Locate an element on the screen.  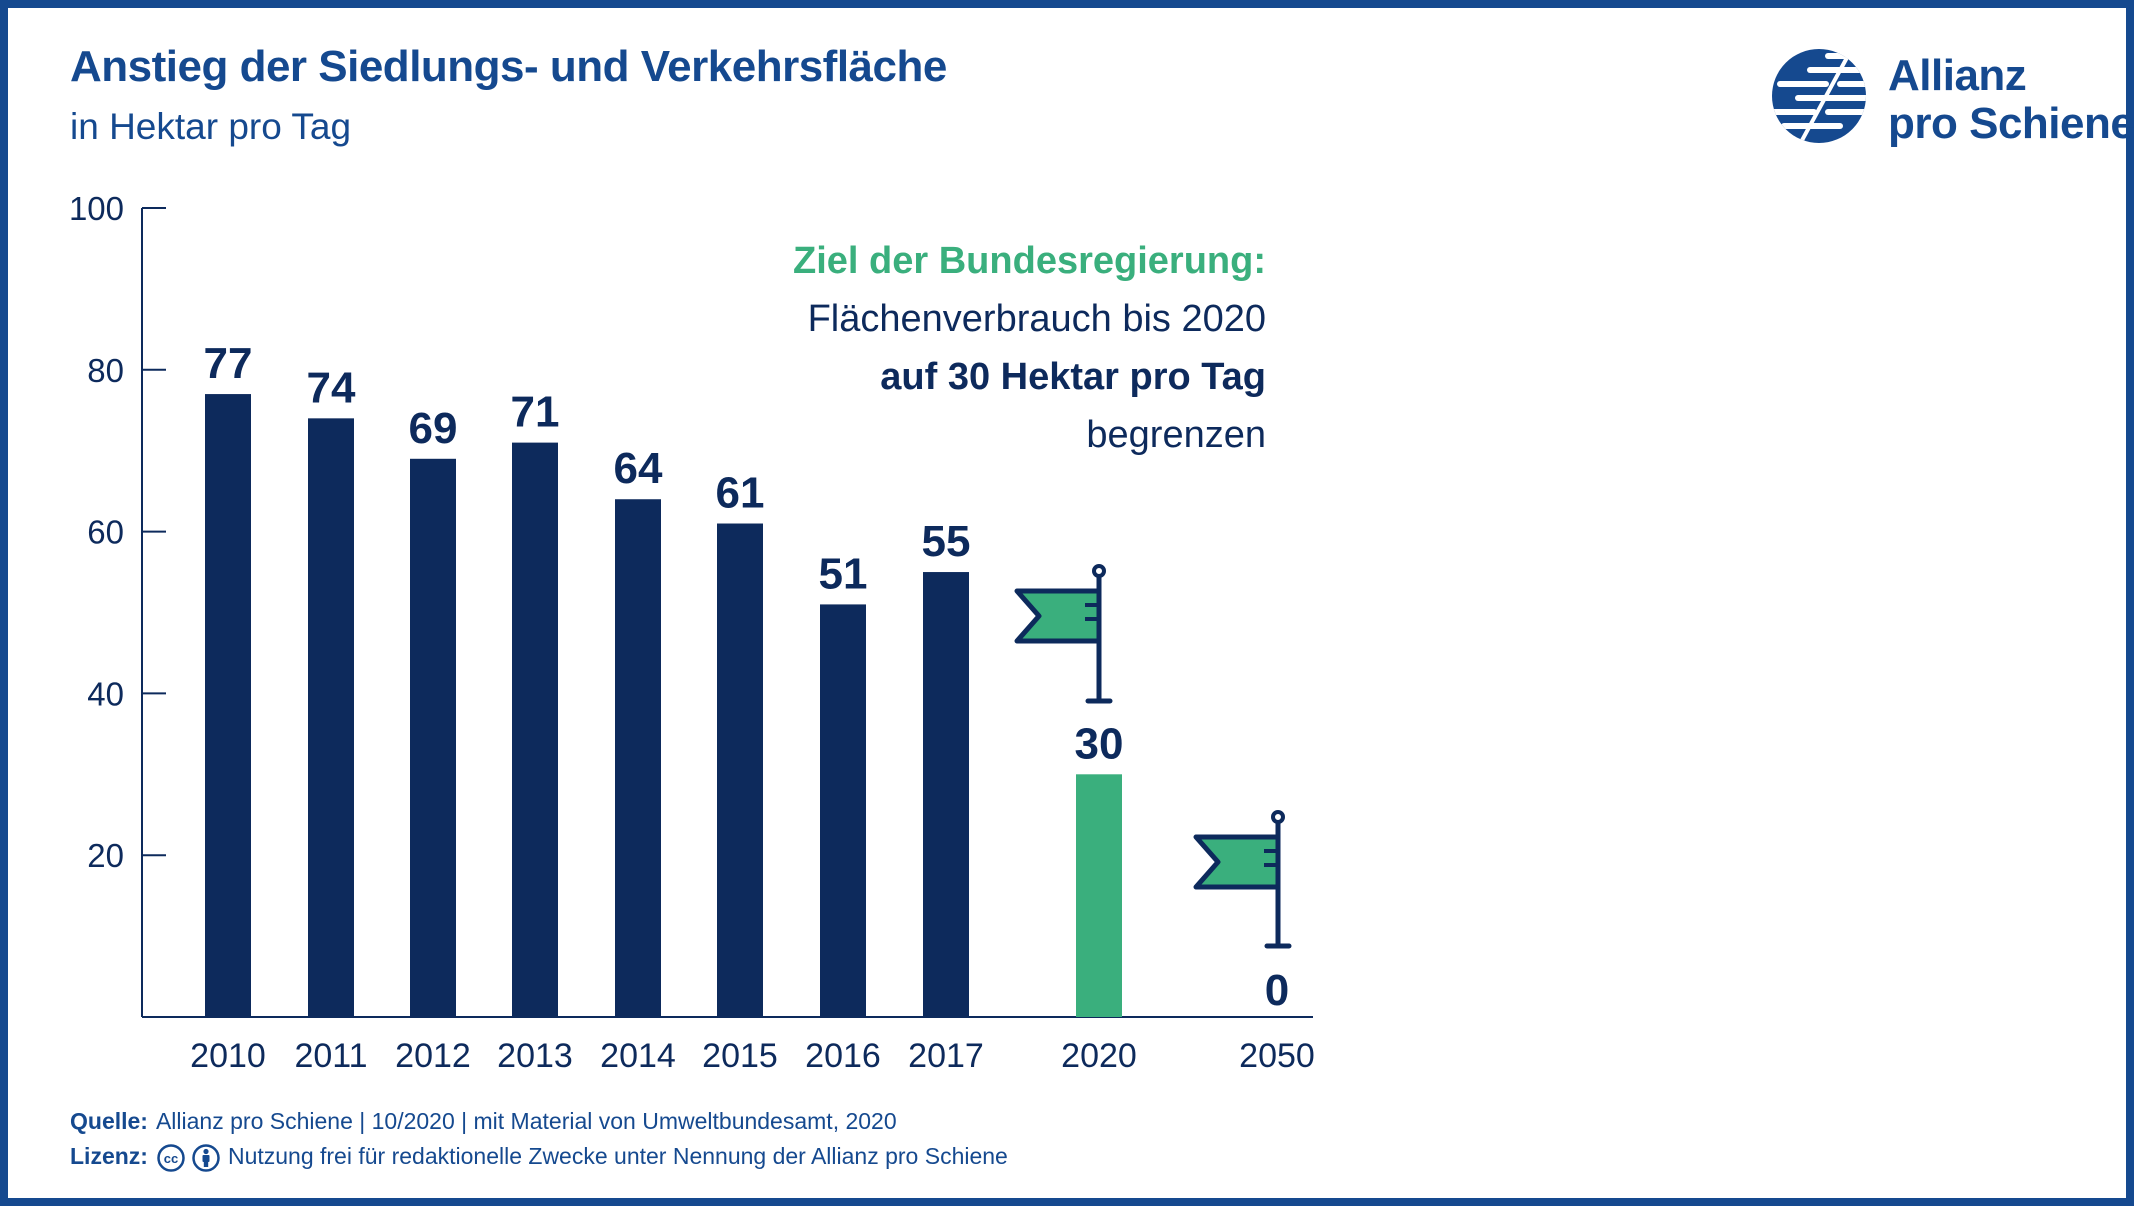
value-label-2016: 51 is located at coordinates (843, 573).